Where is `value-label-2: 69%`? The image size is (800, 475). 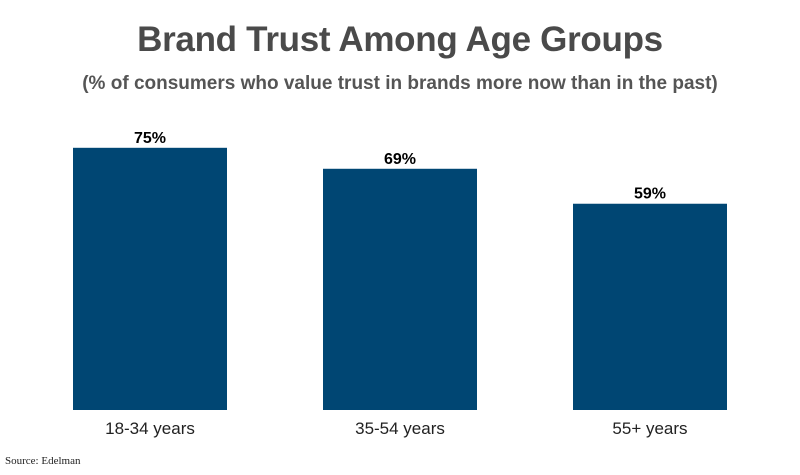
value-label-2: 69% is located at coordinates (400, 159).